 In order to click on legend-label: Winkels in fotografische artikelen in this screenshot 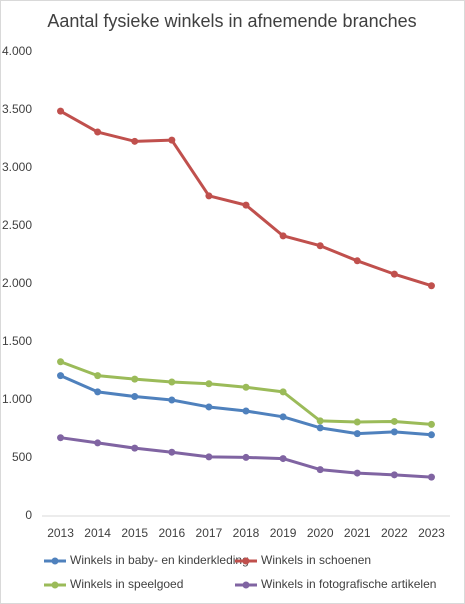, I will do `click(348, 584)`.